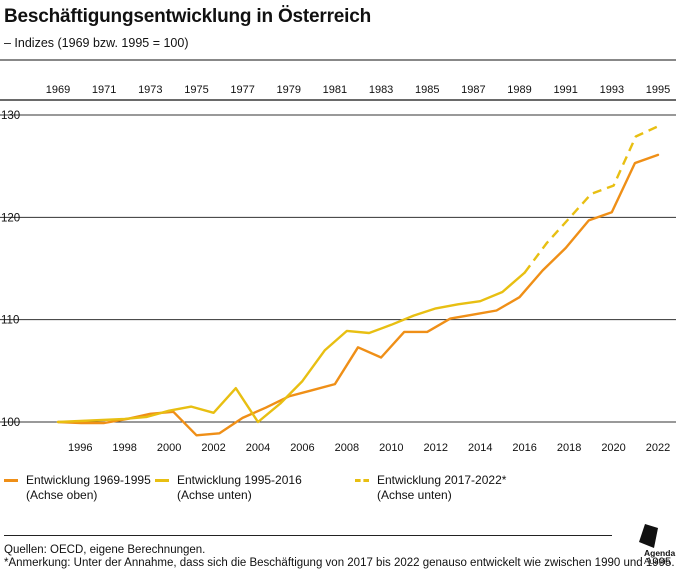 This screenshot has width=680, height=572. Describe the element at coordinates (10, 269) in the screenshot. I see `y-axis-ticks: 100 110 120 130` at that location.